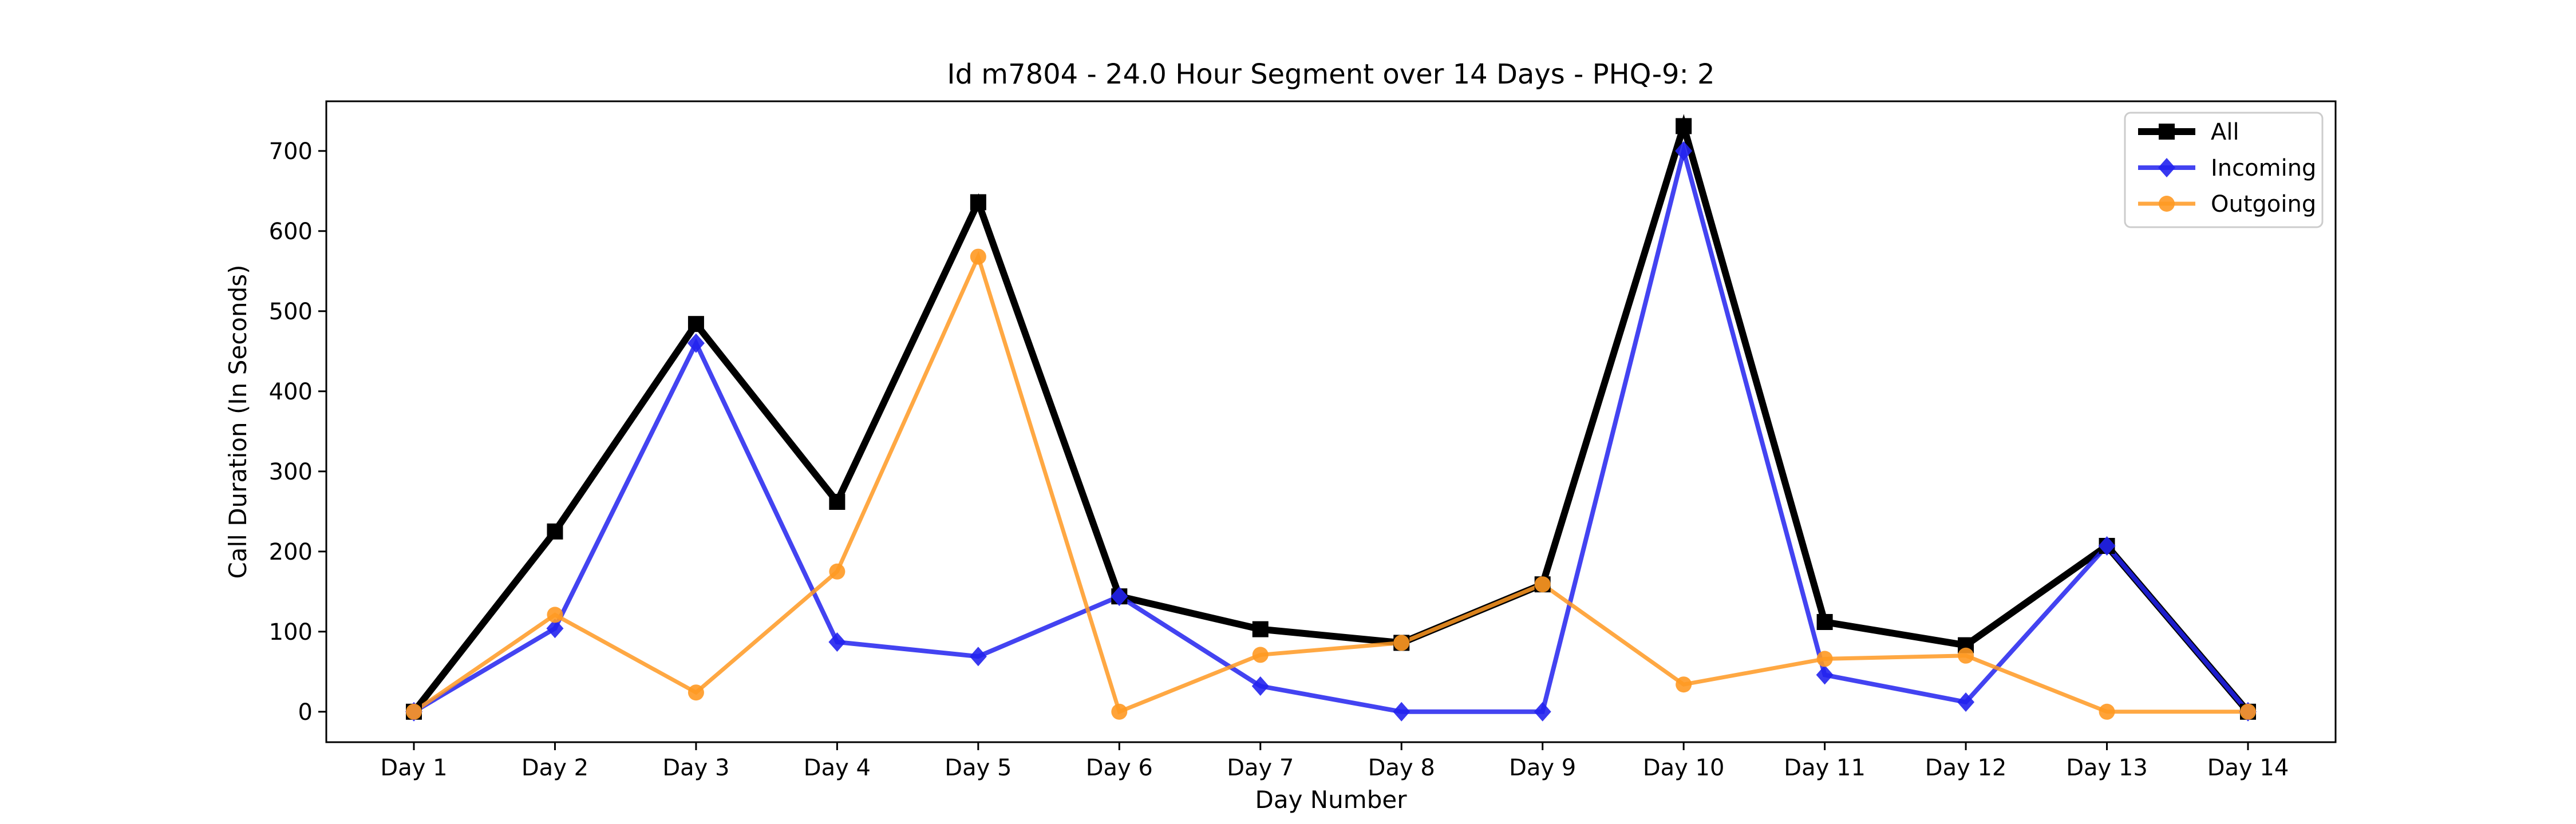 The image size is (2576, 824). What do you see at coordinates (291, 552) in the screenshot?
I see `y-tick-label: 200` at bounding box center [291, 552].